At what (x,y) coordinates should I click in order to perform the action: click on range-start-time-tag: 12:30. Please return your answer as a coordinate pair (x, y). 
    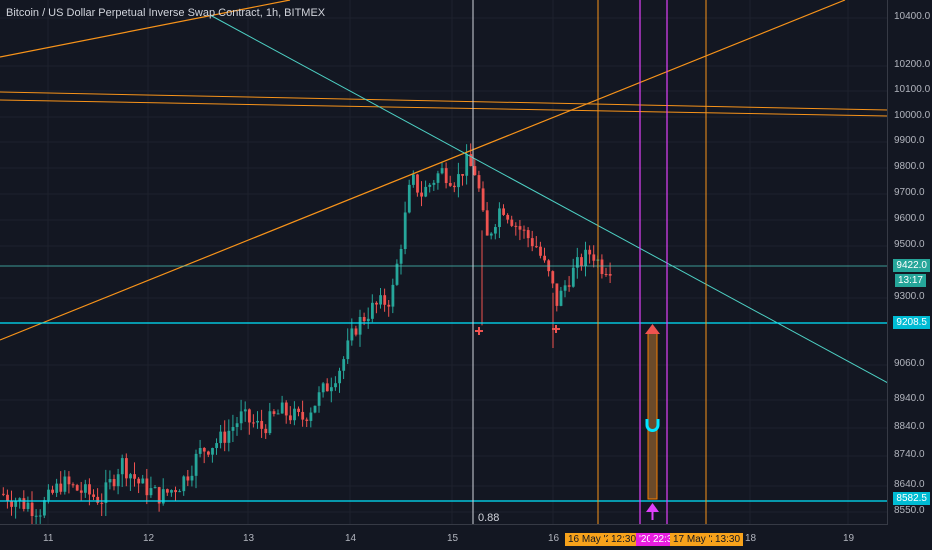
    Looking at the image, I should click on (624, 539).